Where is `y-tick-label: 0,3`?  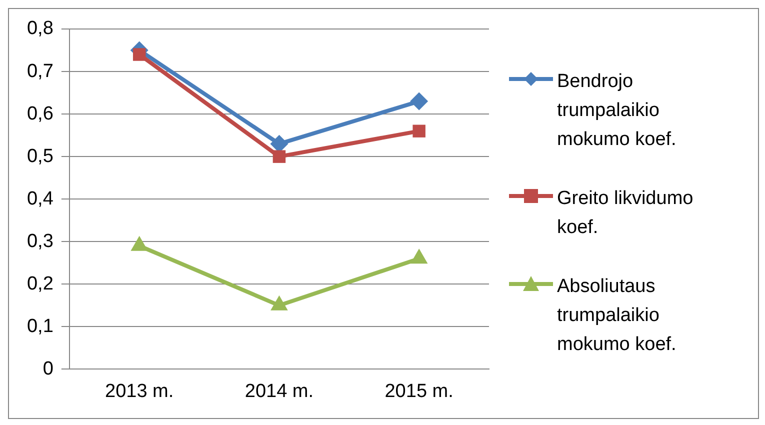 y-tick-label: 0,3 is located at coordinates (40, 241).